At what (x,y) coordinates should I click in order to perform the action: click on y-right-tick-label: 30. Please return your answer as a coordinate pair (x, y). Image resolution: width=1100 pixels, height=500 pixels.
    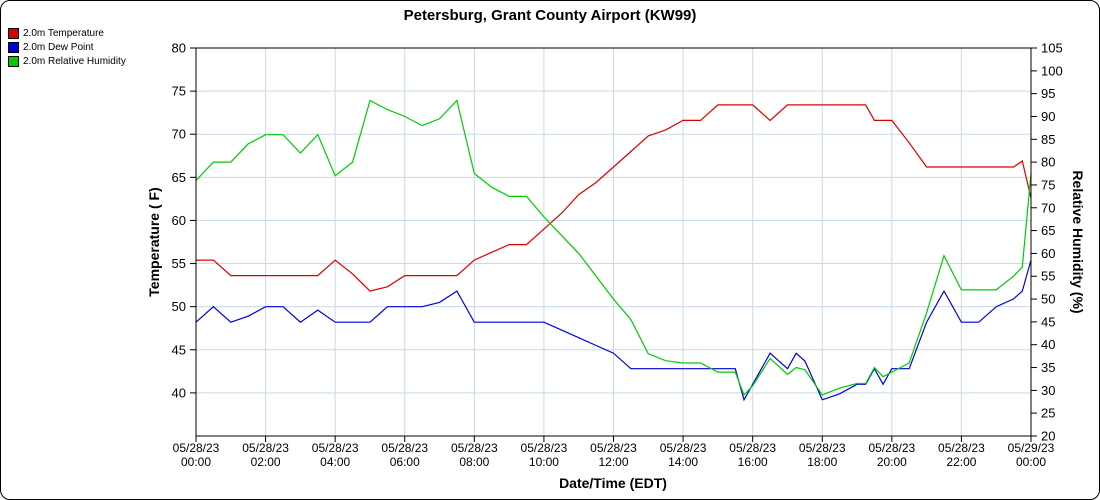
    Looking at the image, I should click on (1048, 390).